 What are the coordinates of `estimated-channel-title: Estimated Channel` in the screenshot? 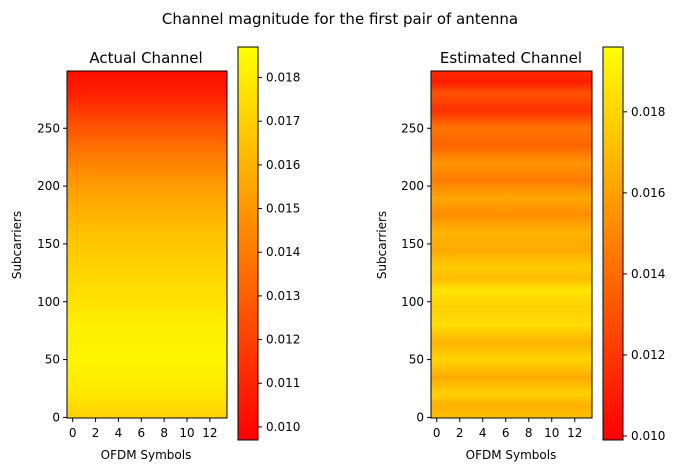 It's located at (511, 58).